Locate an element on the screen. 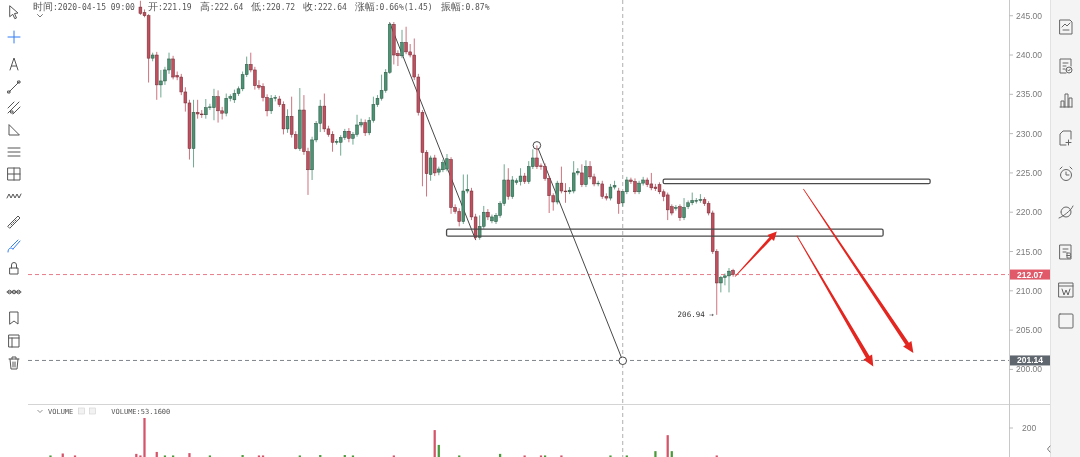 Image resolution: width=1080 pixels, height=457 pixels. y-tick-label: 245.00 is located at coordinates (1029, 15).